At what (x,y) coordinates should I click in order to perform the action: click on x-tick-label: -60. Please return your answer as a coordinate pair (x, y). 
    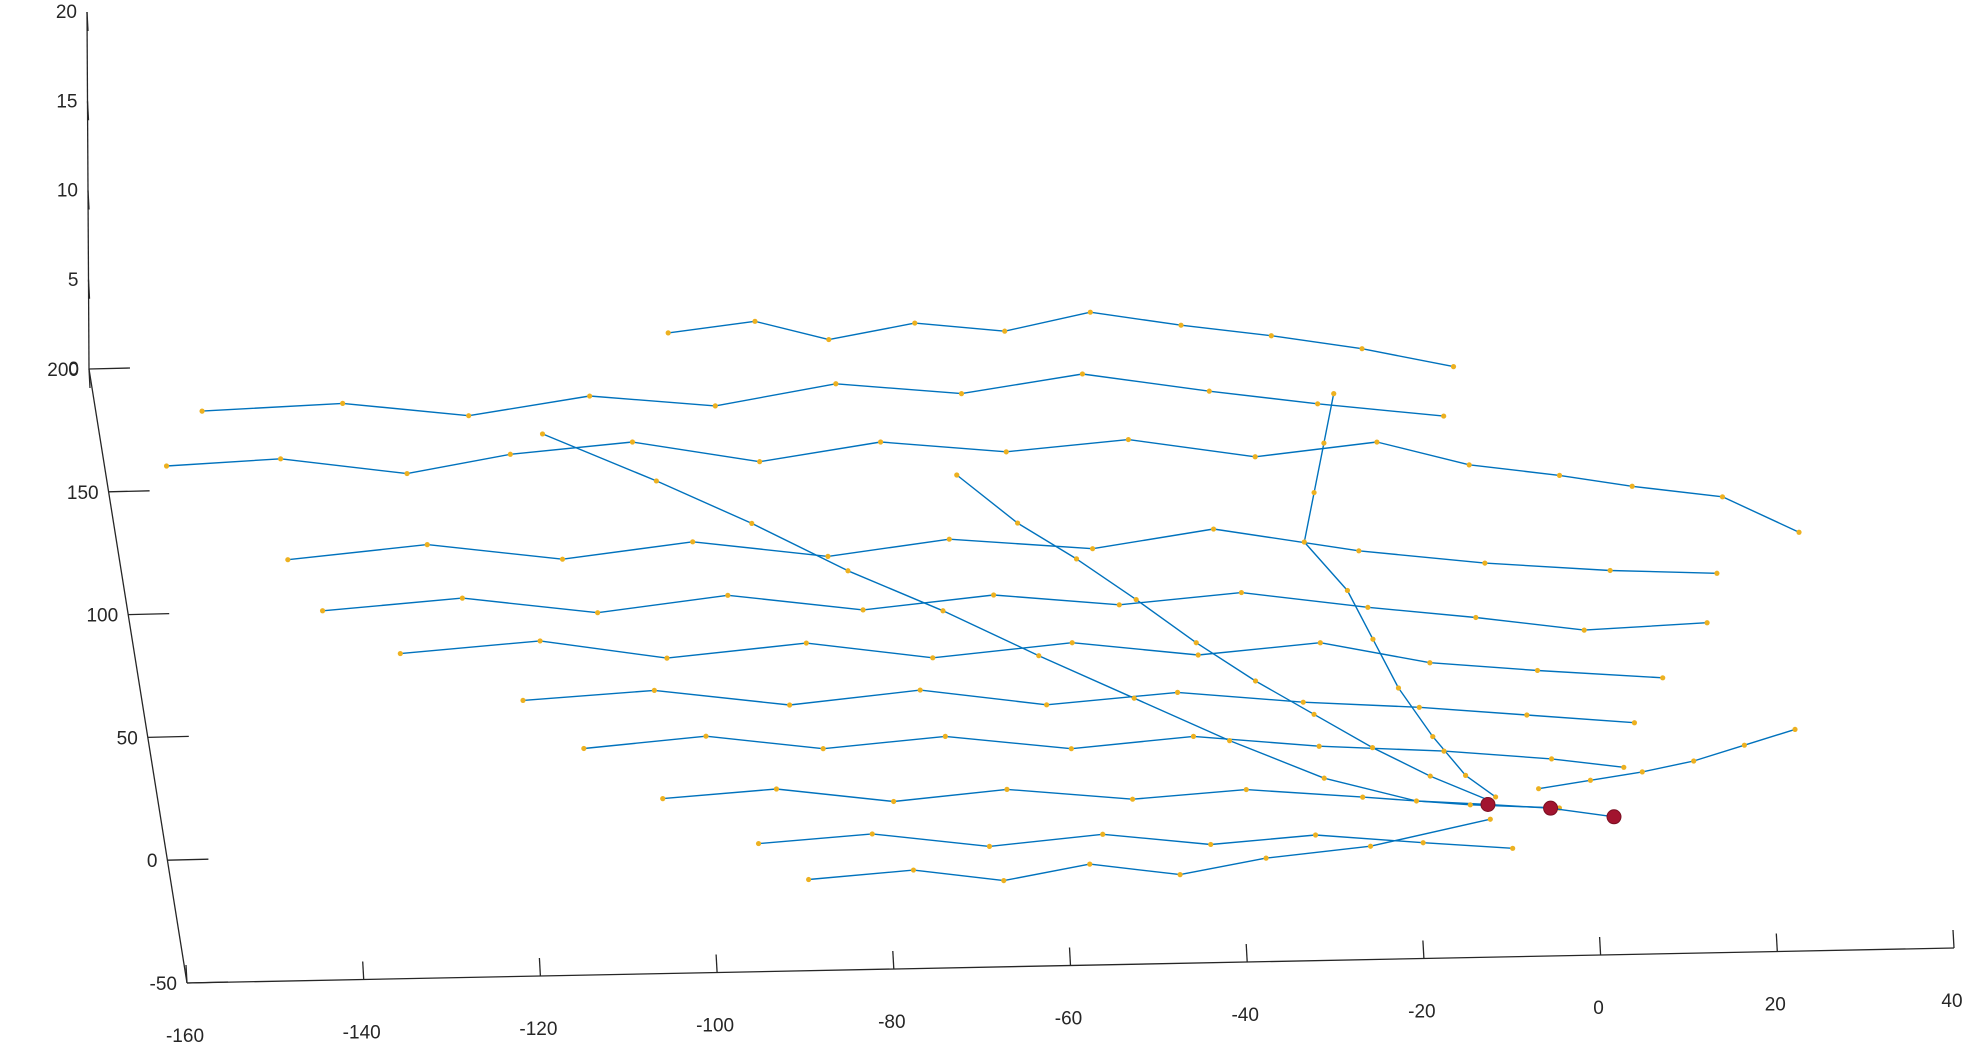
    Looking at the image, I should click on (1068, 1019).